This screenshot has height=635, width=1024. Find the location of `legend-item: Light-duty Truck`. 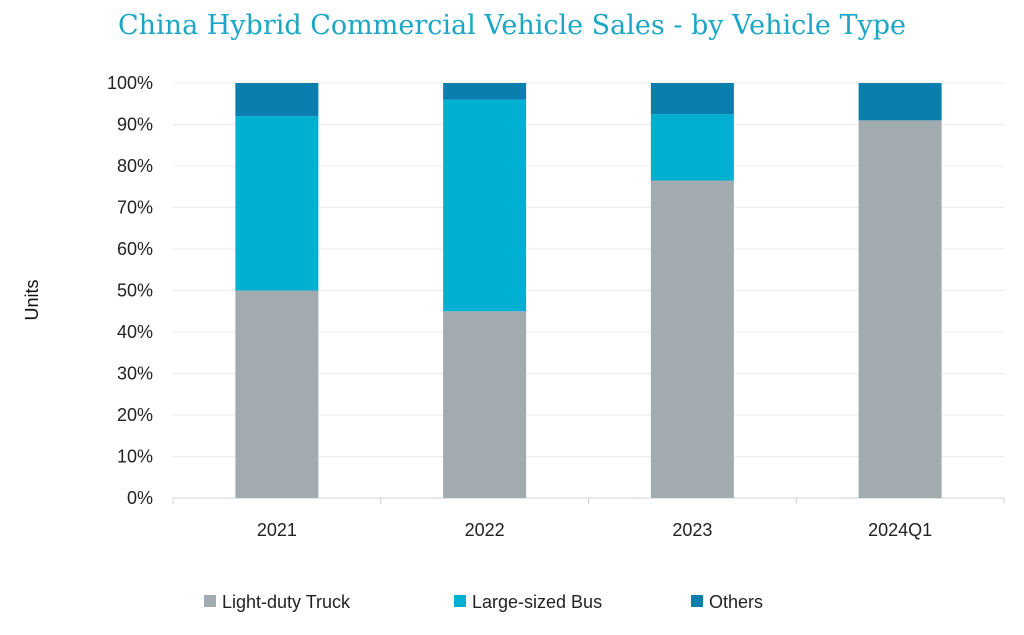

legend-item: Light-duty Truck is located at coordinates (277, 602).